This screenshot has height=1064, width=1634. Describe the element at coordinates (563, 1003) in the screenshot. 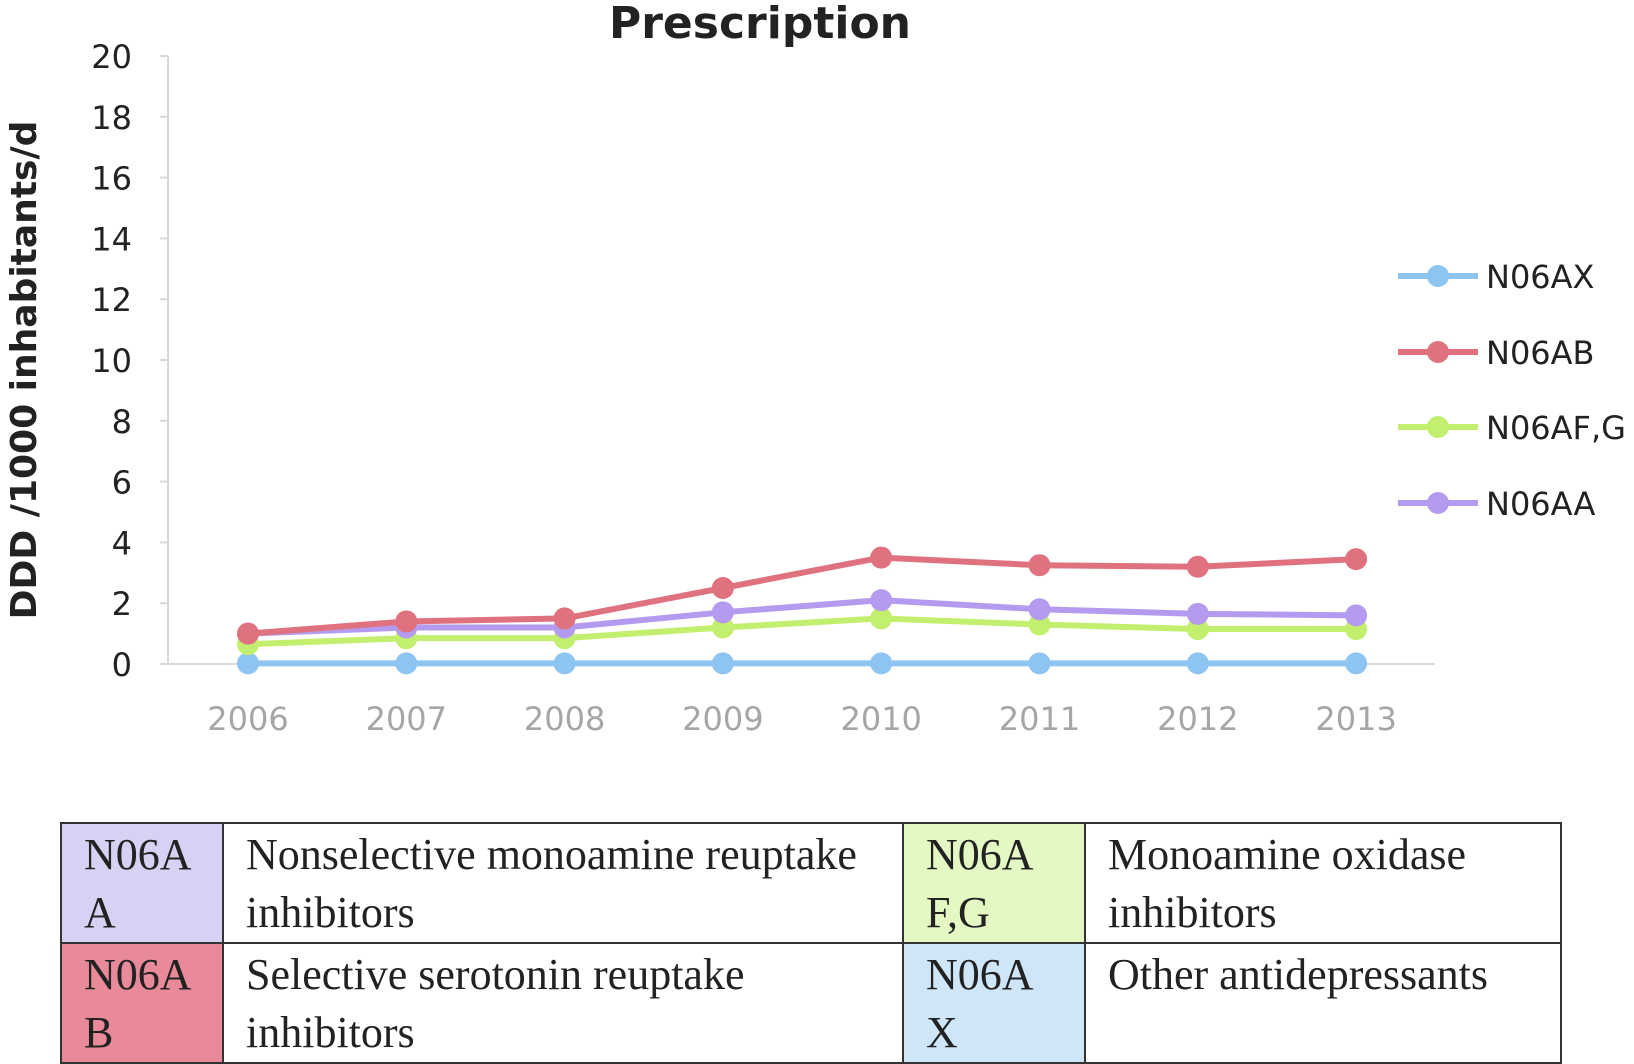

I see `atc-description-cell: Selective serotonin reuptake inhibitors` at that location.